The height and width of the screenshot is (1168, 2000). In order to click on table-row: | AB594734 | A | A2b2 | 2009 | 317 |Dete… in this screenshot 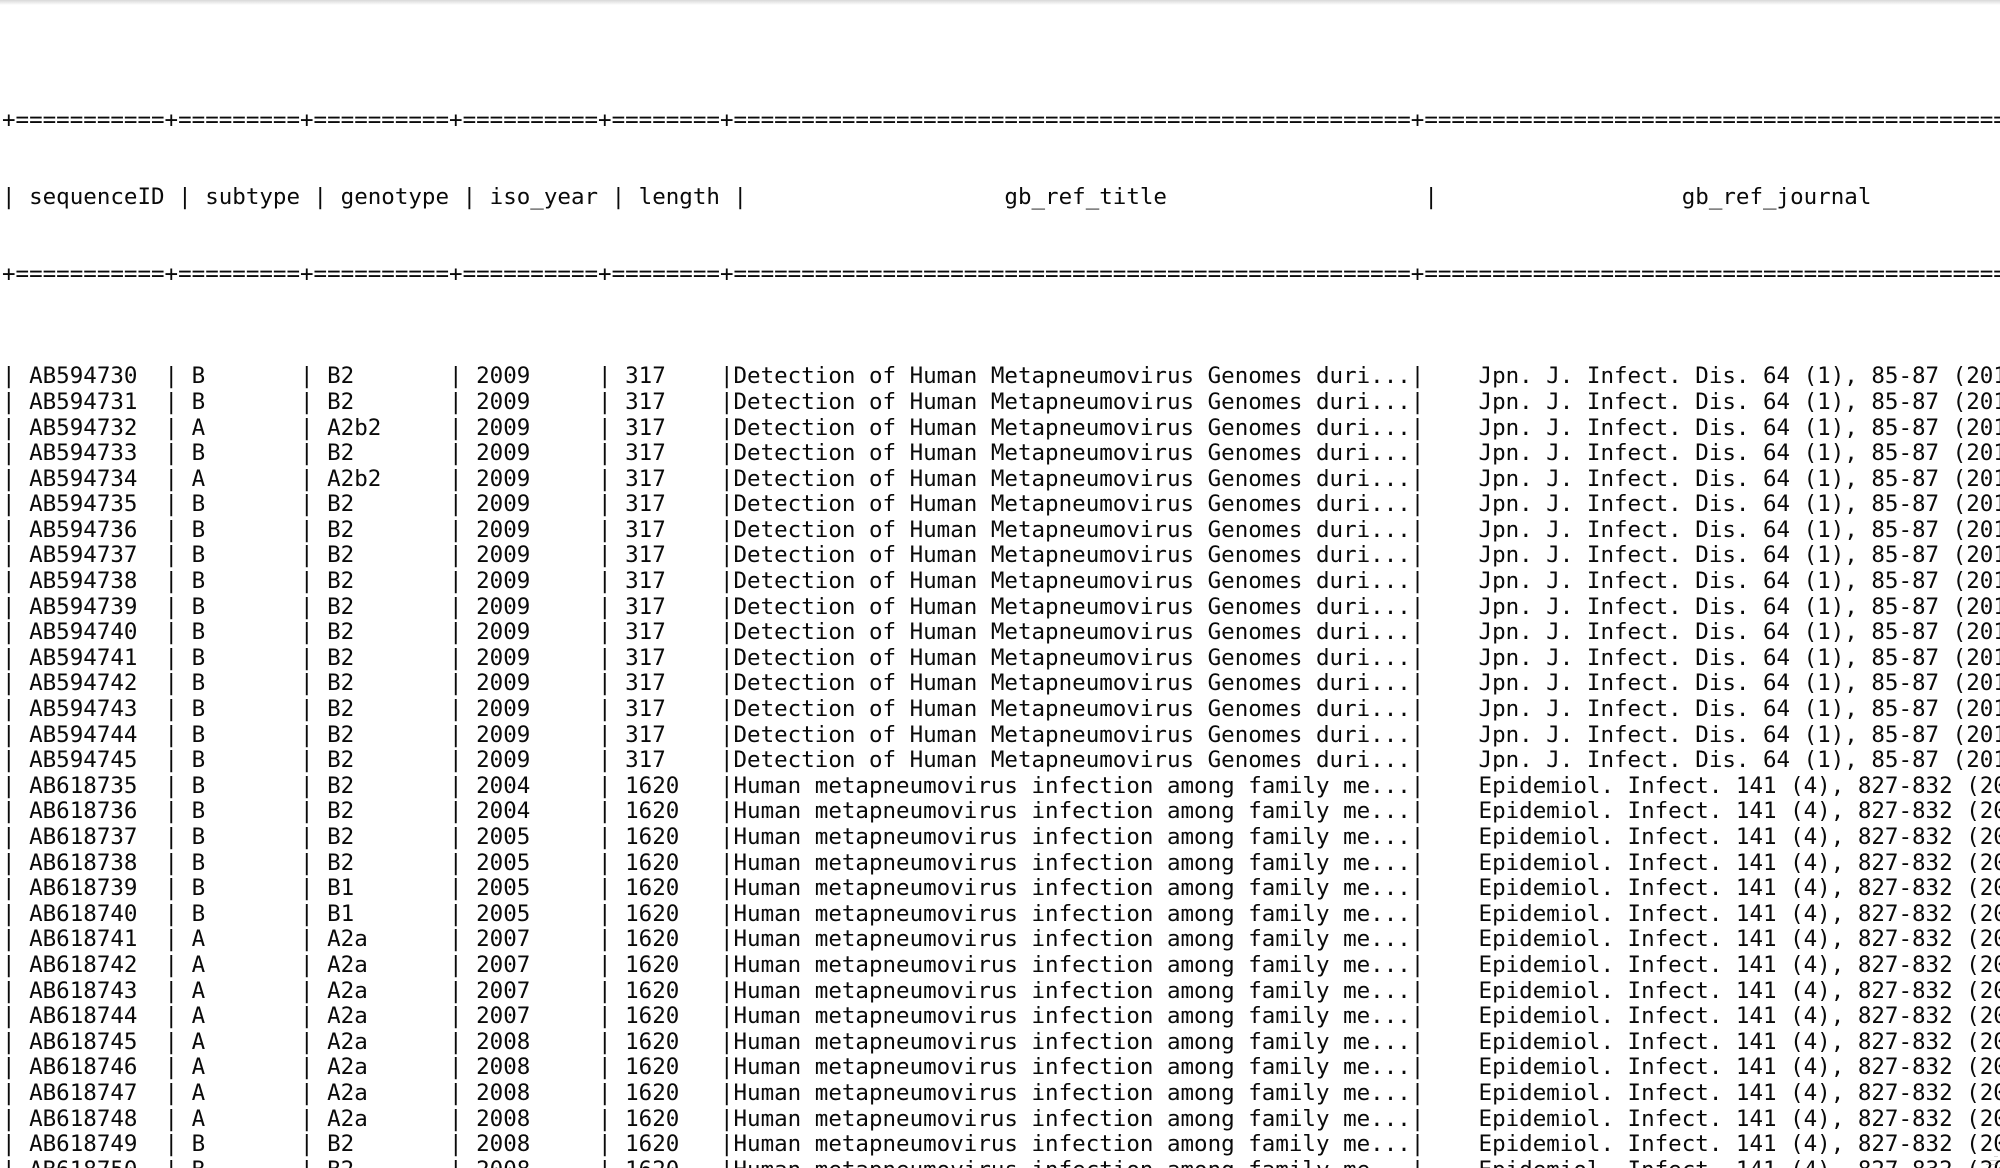, I will do `click(1001, 478)`.